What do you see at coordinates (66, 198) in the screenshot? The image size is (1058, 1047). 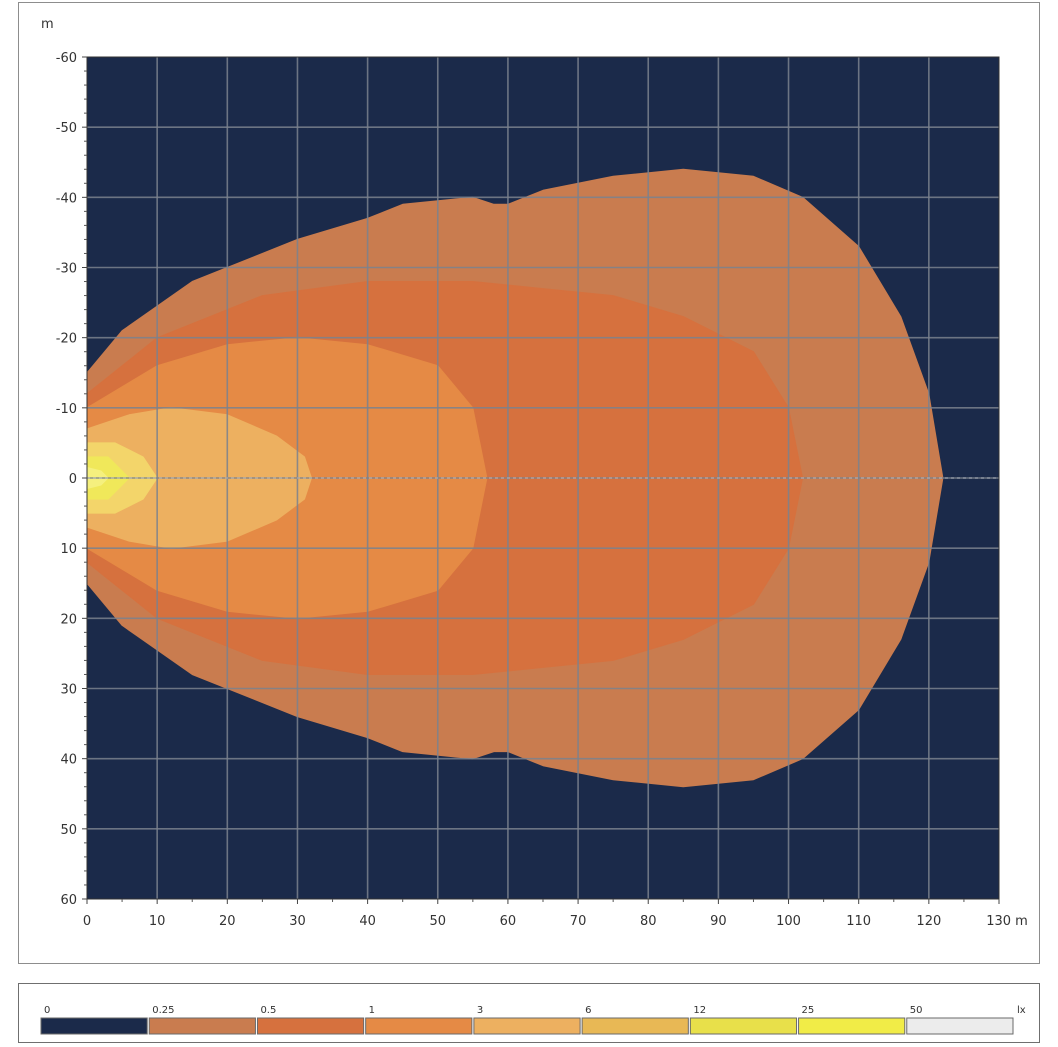 I see `y-tick-label: -40` at bounding box center [66, 198].